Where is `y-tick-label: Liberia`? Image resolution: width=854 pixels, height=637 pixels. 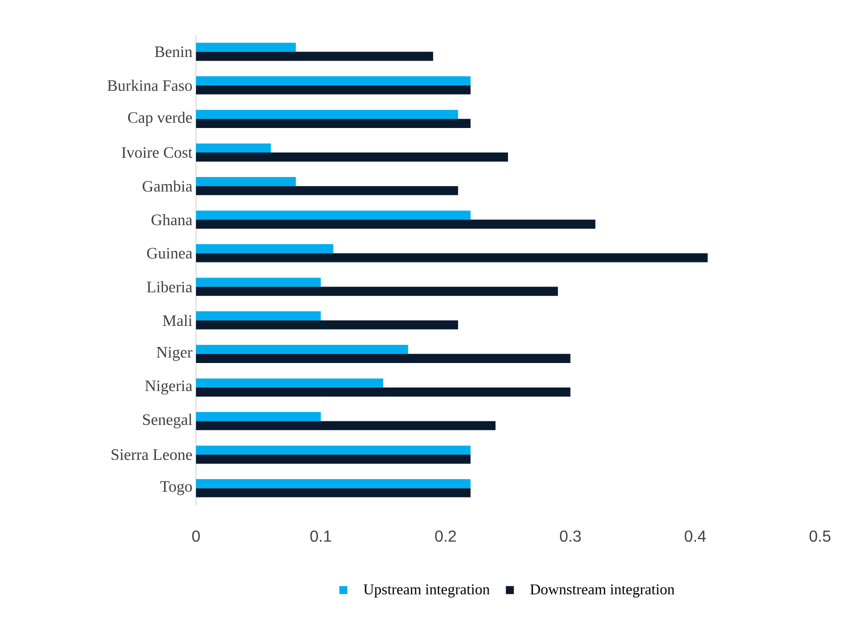
y-tick-label: Liberia is located at coordinates (169, 286).